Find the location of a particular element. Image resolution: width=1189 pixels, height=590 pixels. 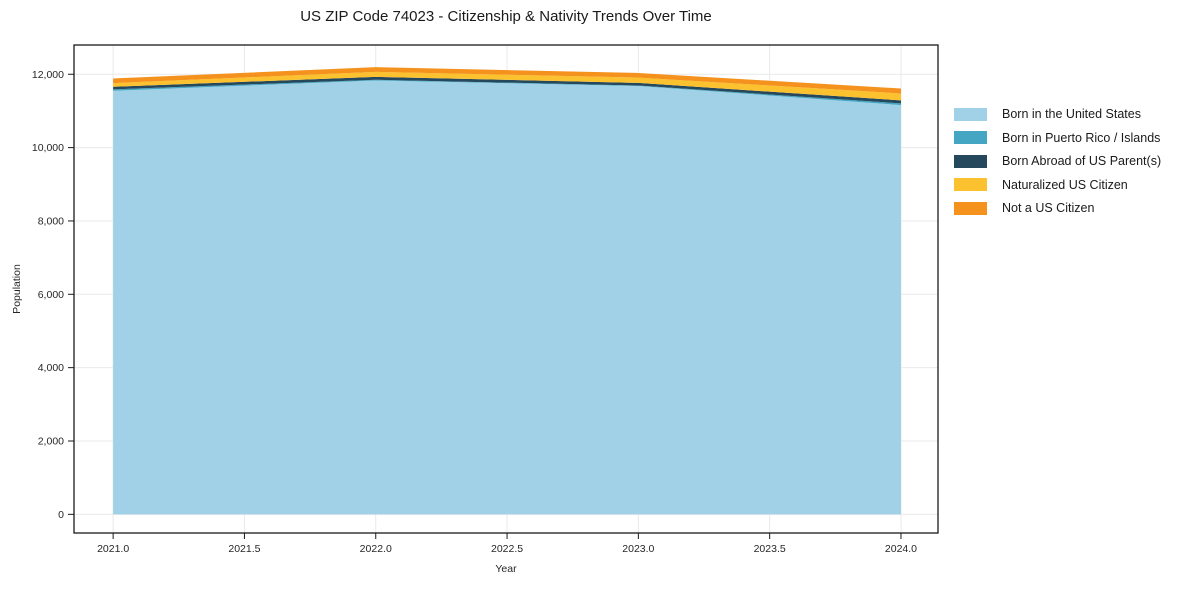

y-axis-label: Population is located at coordinates (17, 289).